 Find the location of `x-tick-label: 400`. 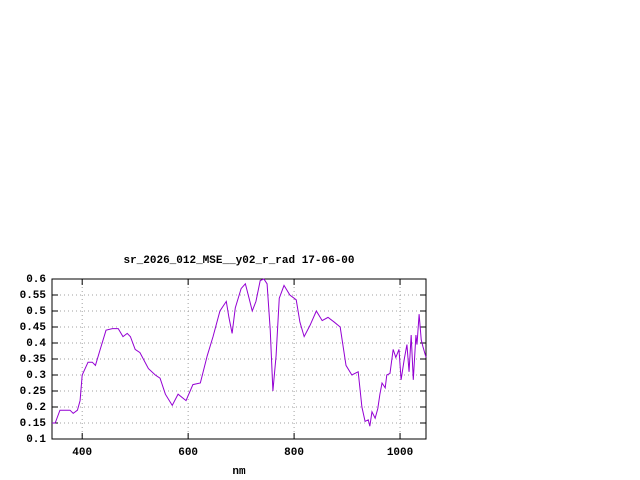

x-tick-label: 400 is located at coordinates (82, 453).